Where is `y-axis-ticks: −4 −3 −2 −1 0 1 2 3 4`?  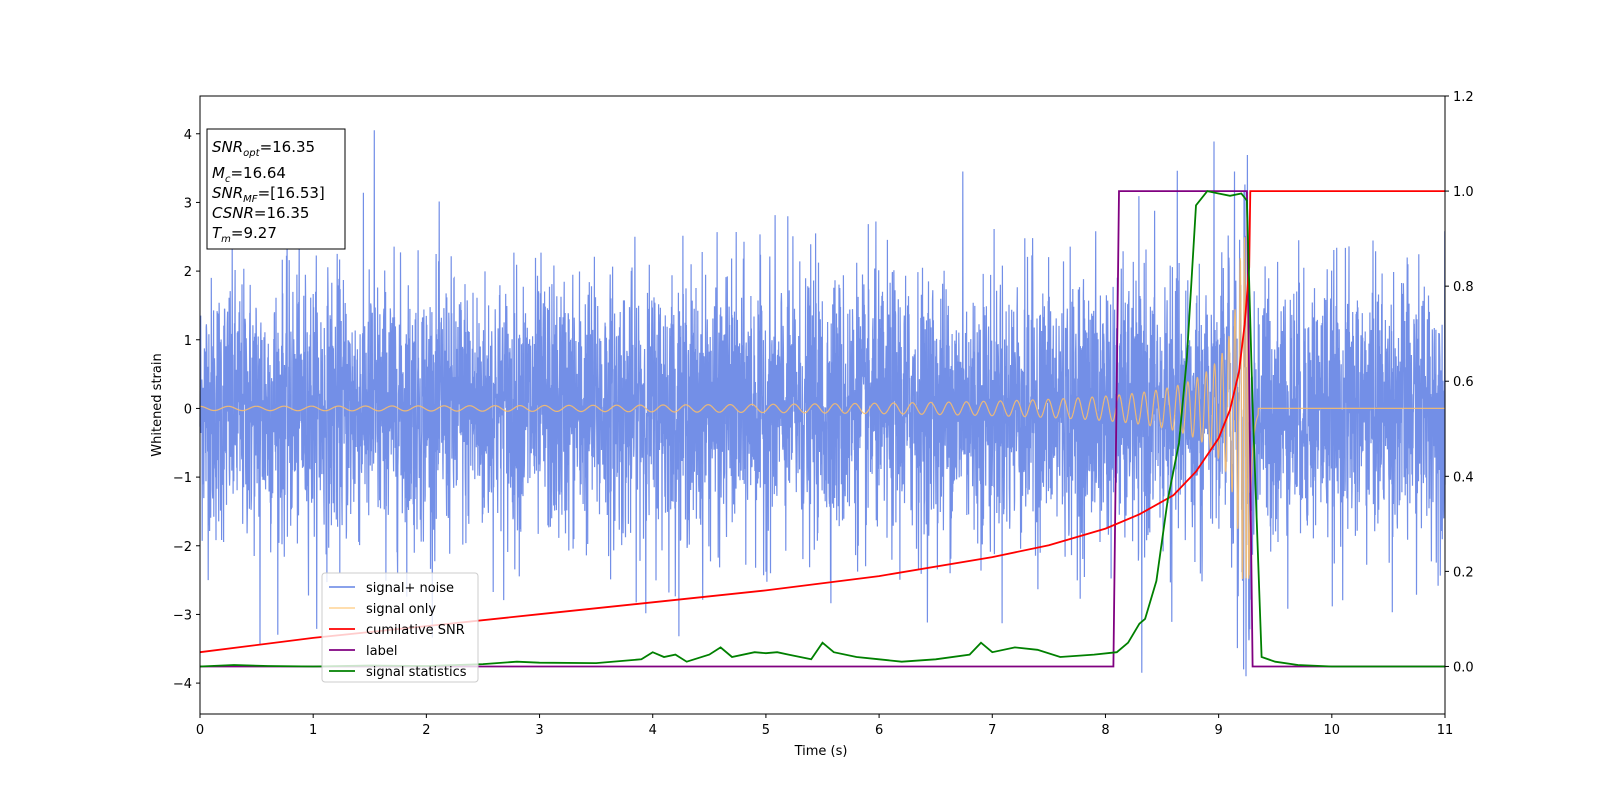 y-axis-ticks: −4 −3 −2 −1 0 1 2 3 4 is located at coordinates (186, 410).